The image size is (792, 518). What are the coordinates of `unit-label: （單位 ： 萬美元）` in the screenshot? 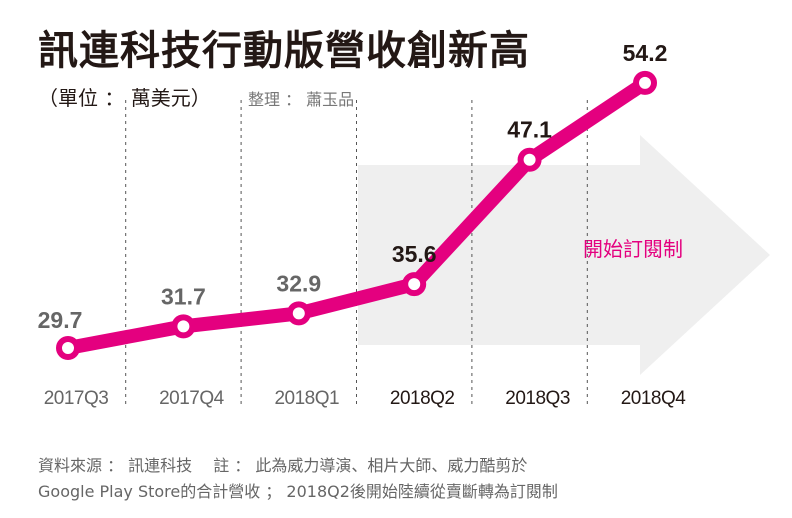 It's located at (124, 98).